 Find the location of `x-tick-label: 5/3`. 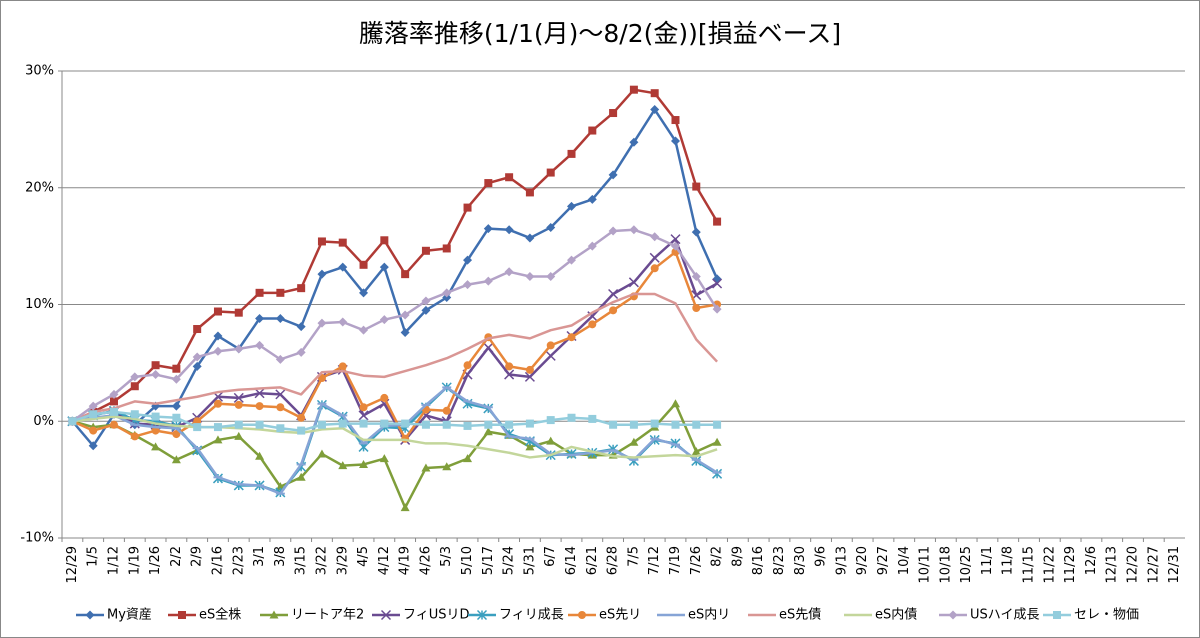

x-tick-label: 5/3 is located at coordinates (446, 556).